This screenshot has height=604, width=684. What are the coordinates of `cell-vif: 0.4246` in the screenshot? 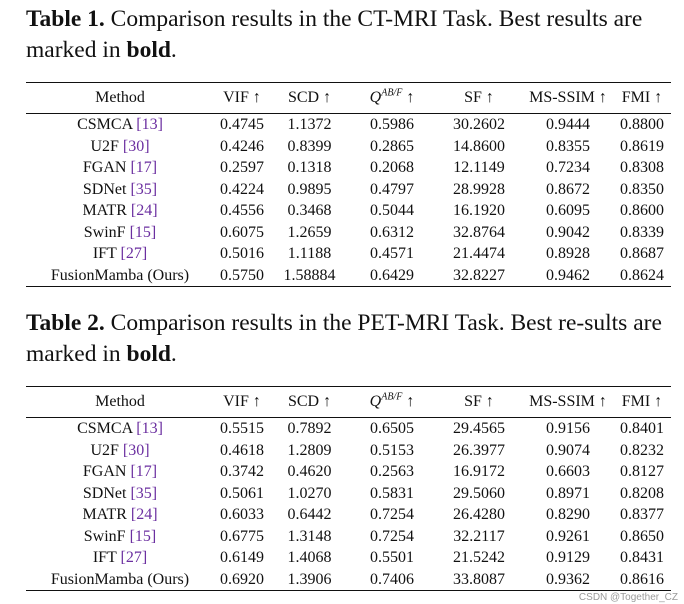 It's located at (242, 146).